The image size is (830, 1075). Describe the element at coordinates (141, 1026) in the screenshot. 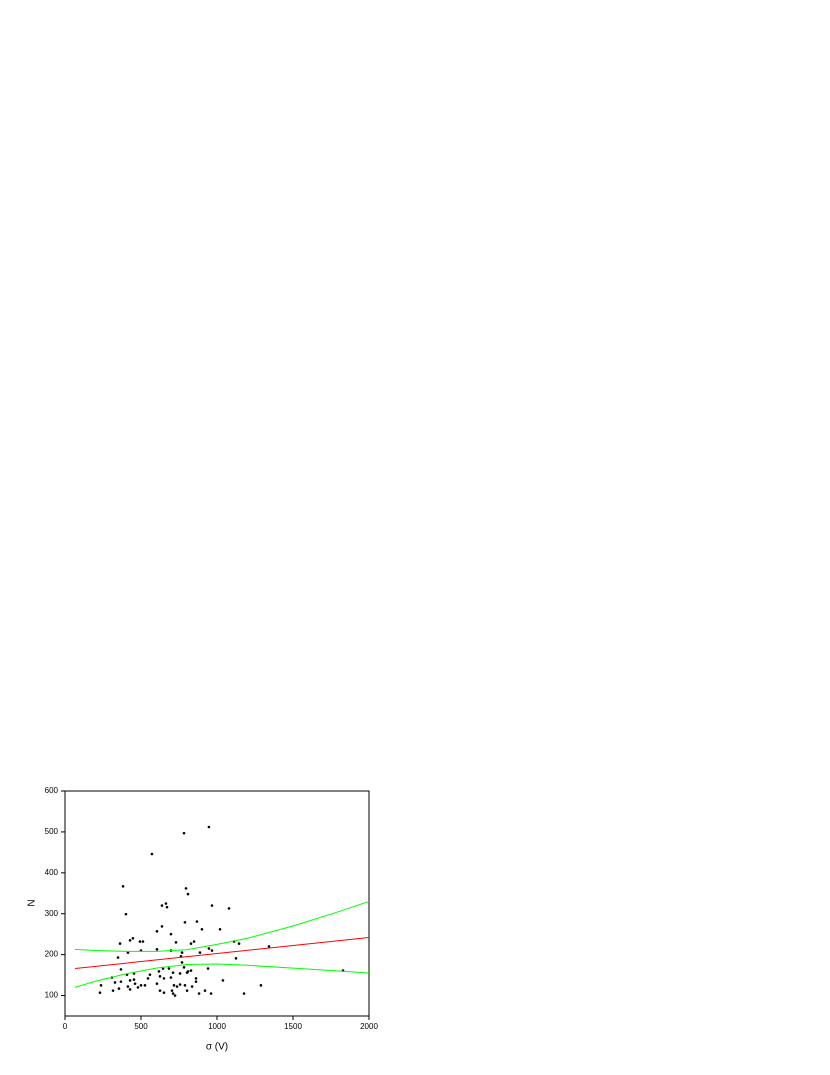

I see `x-tick-label: 500` at that location.